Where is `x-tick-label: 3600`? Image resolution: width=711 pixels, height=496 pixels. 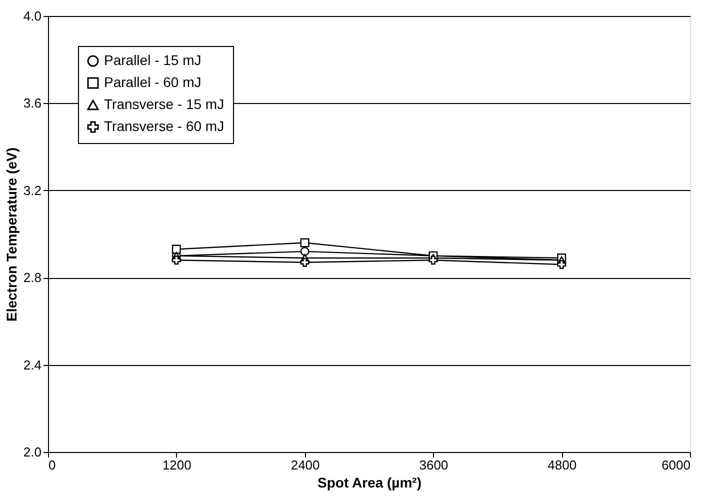 x-tick-label: 3600 is located at coordinates (433, 465).